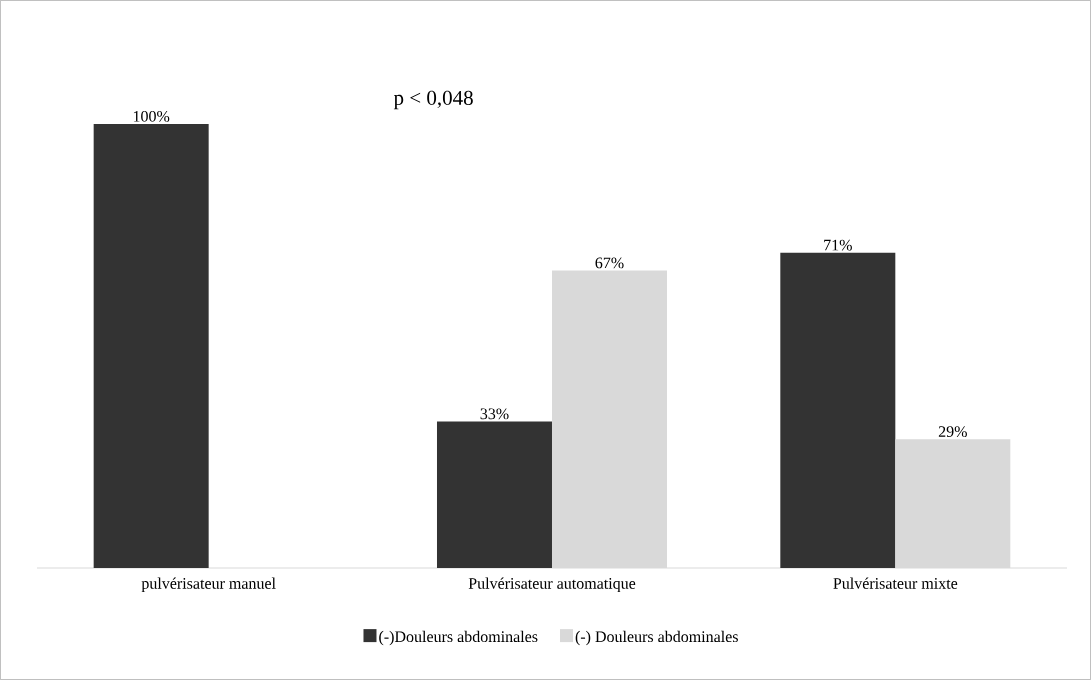 The height and width of the screenshot is (680, 1091). Describe the element at coordinates (494, 414) in the screenshot. I see `data-label: 33%` at that location.